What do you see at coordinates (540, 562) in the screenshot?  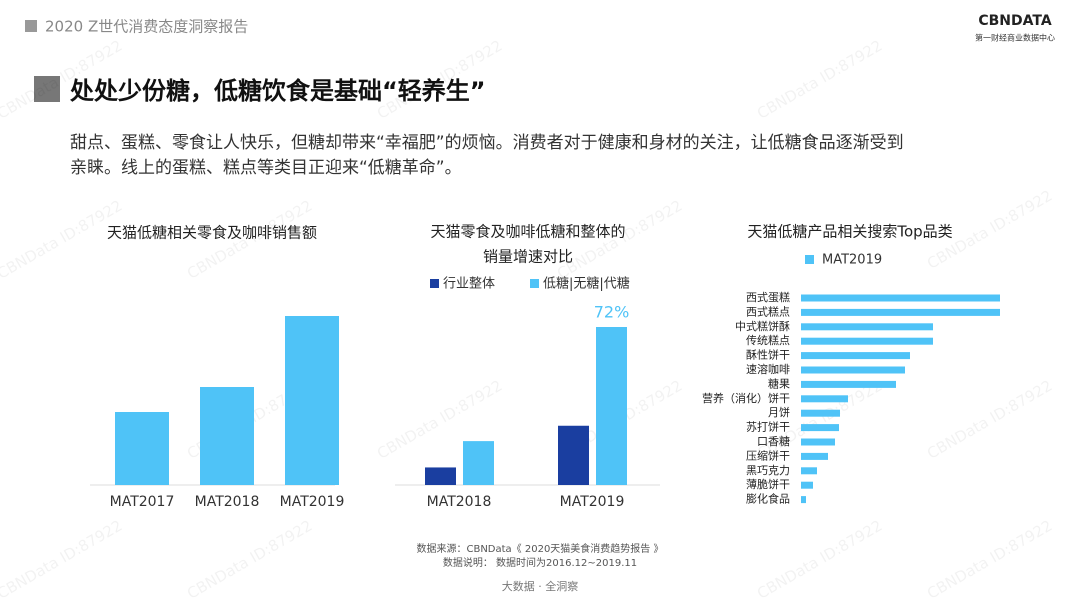 I see `note: 数据说明： 数据时间为2016.12~2019.11` at bounding box center [540, 562].